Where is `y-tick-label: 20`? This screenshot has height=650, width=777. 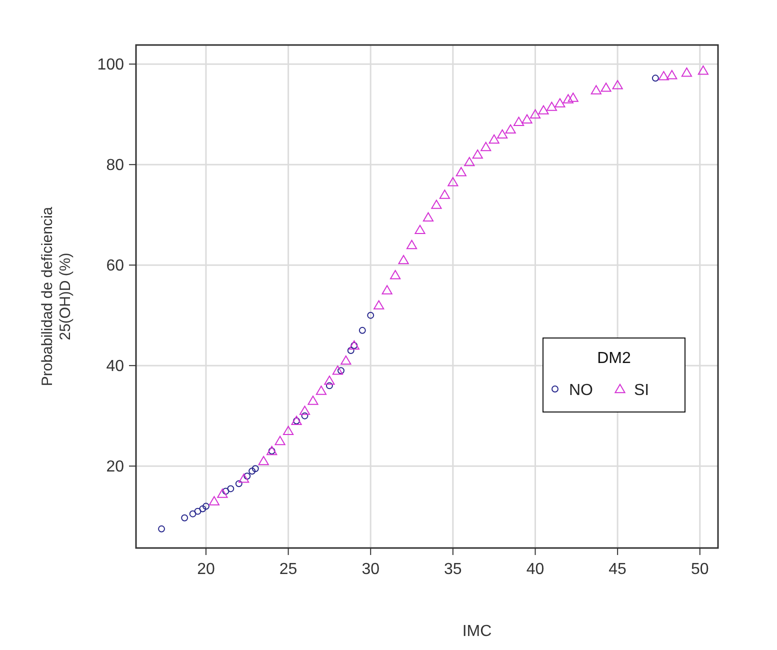 y-tick-label: 20 is located at coordinates (115, 467).